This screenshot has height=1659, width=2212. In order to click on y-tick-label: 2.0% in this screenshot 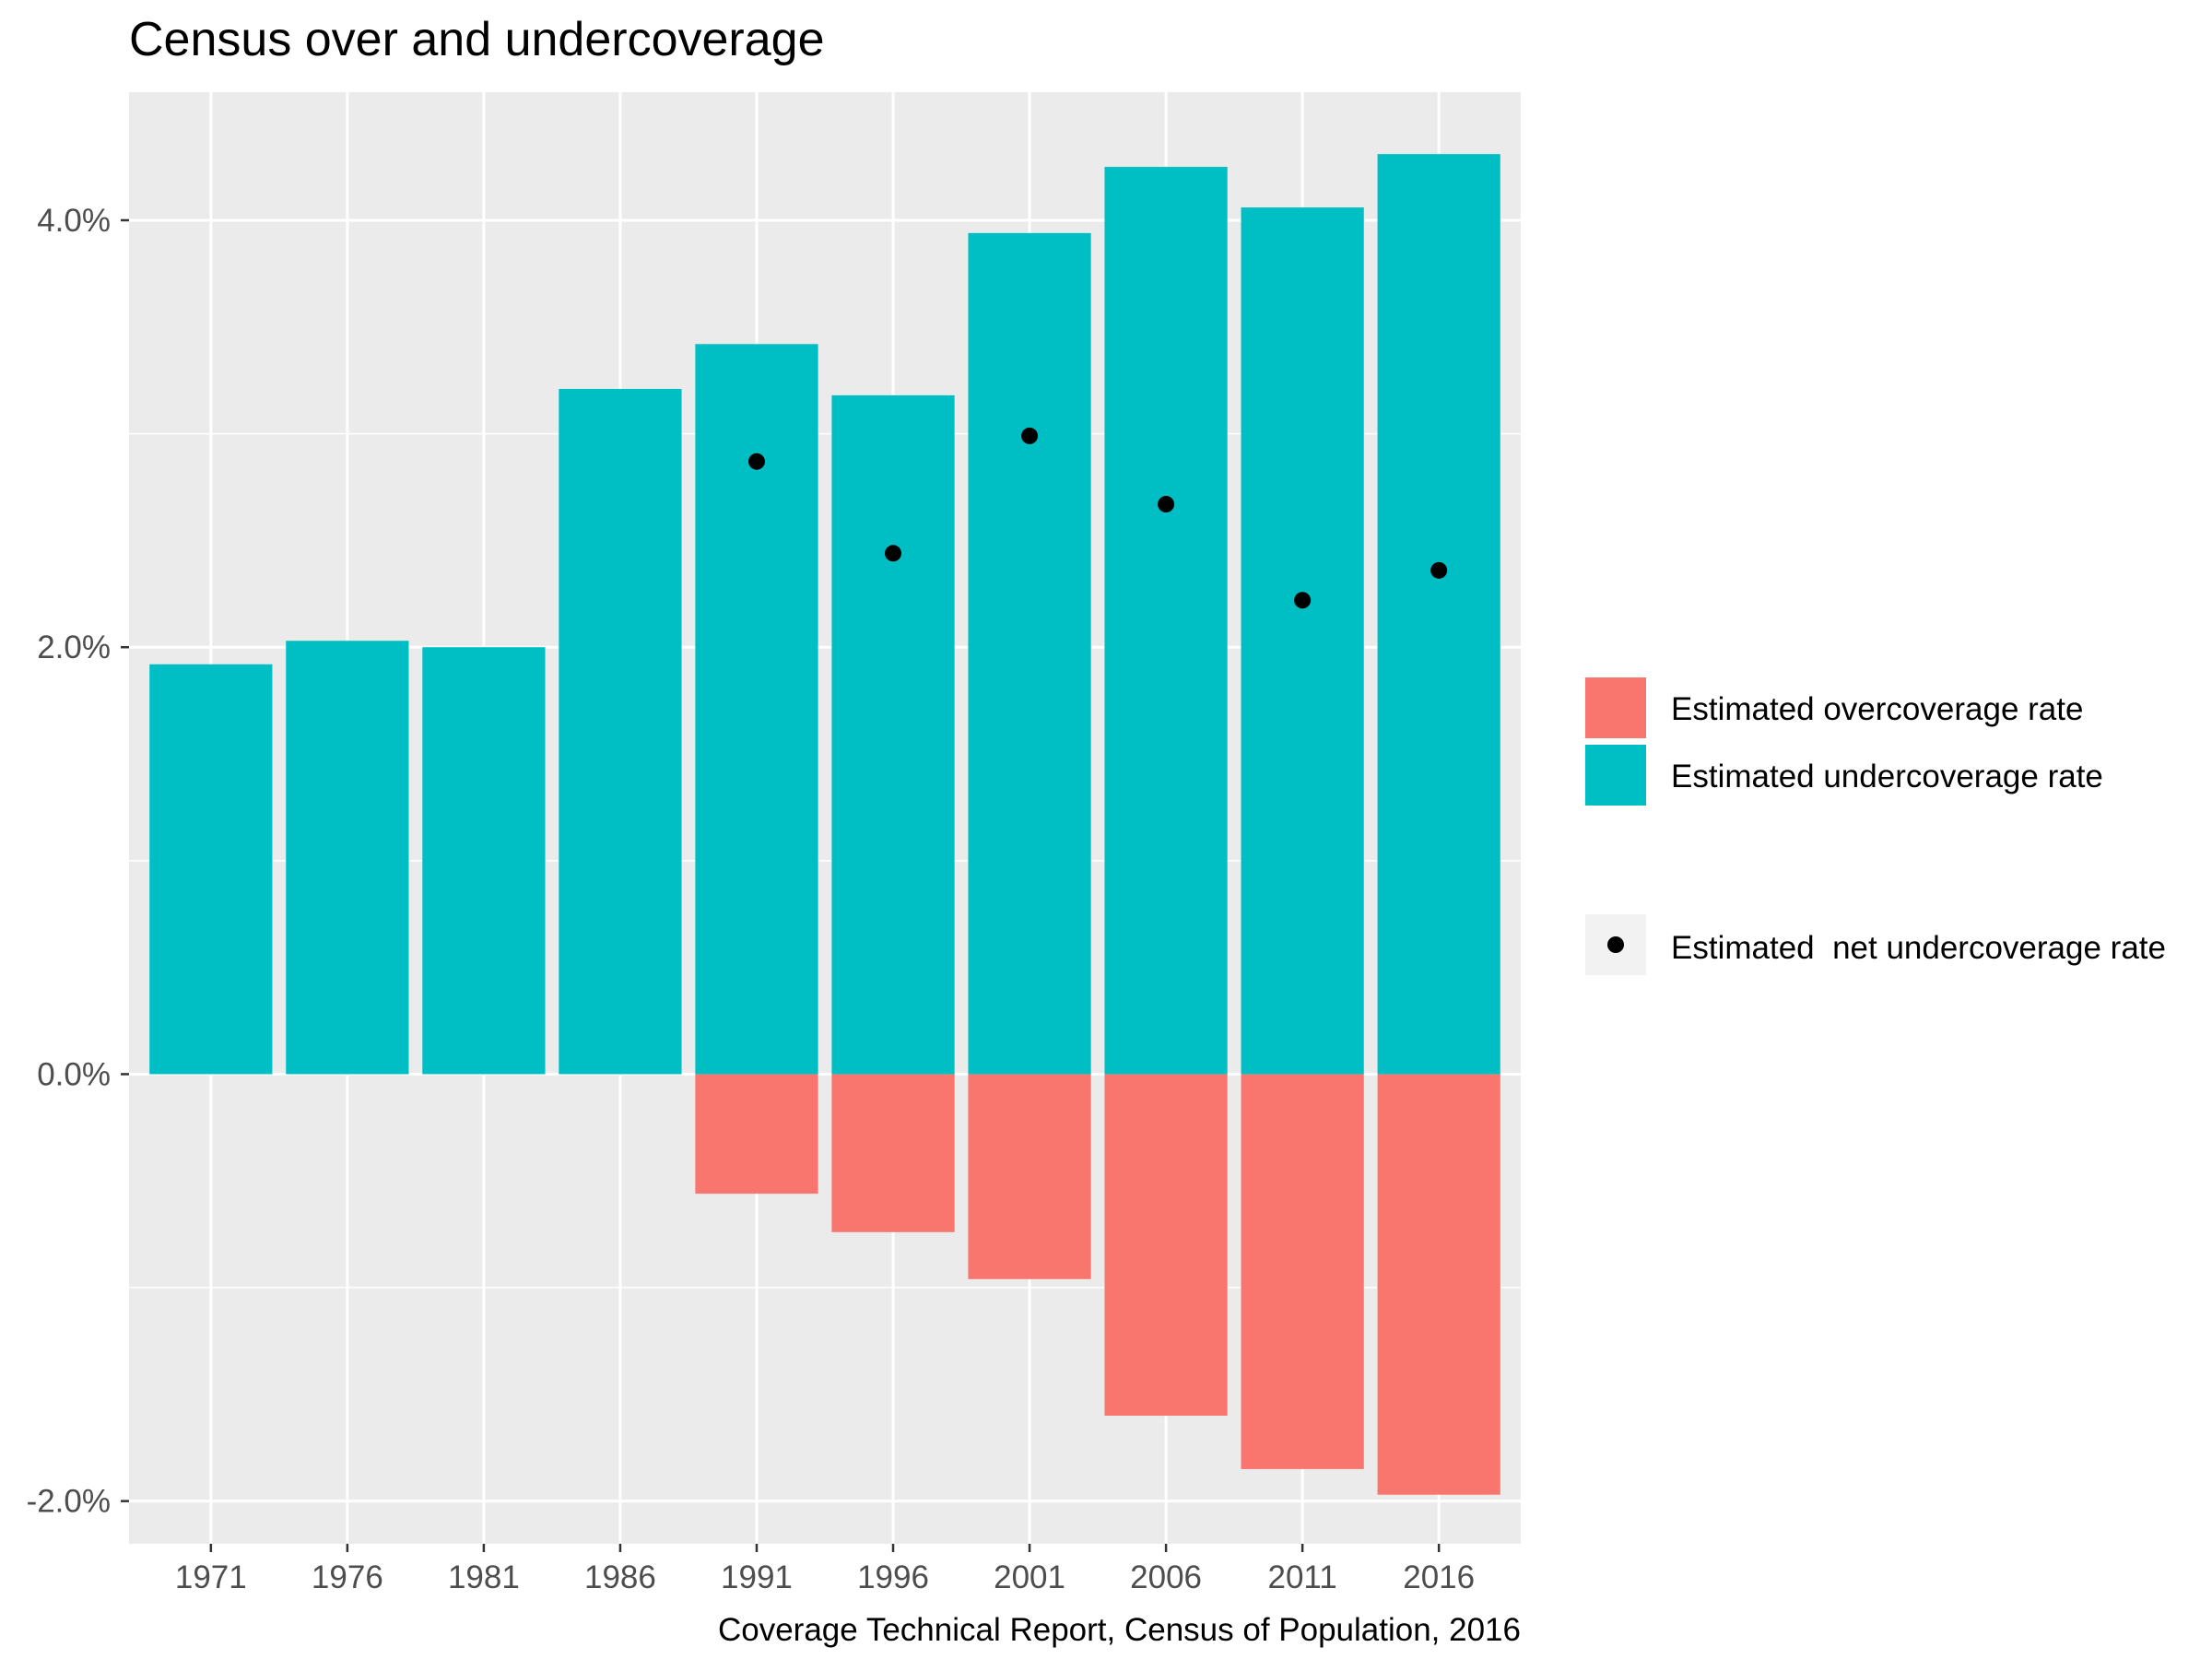, I will do `click(74, 647)`.